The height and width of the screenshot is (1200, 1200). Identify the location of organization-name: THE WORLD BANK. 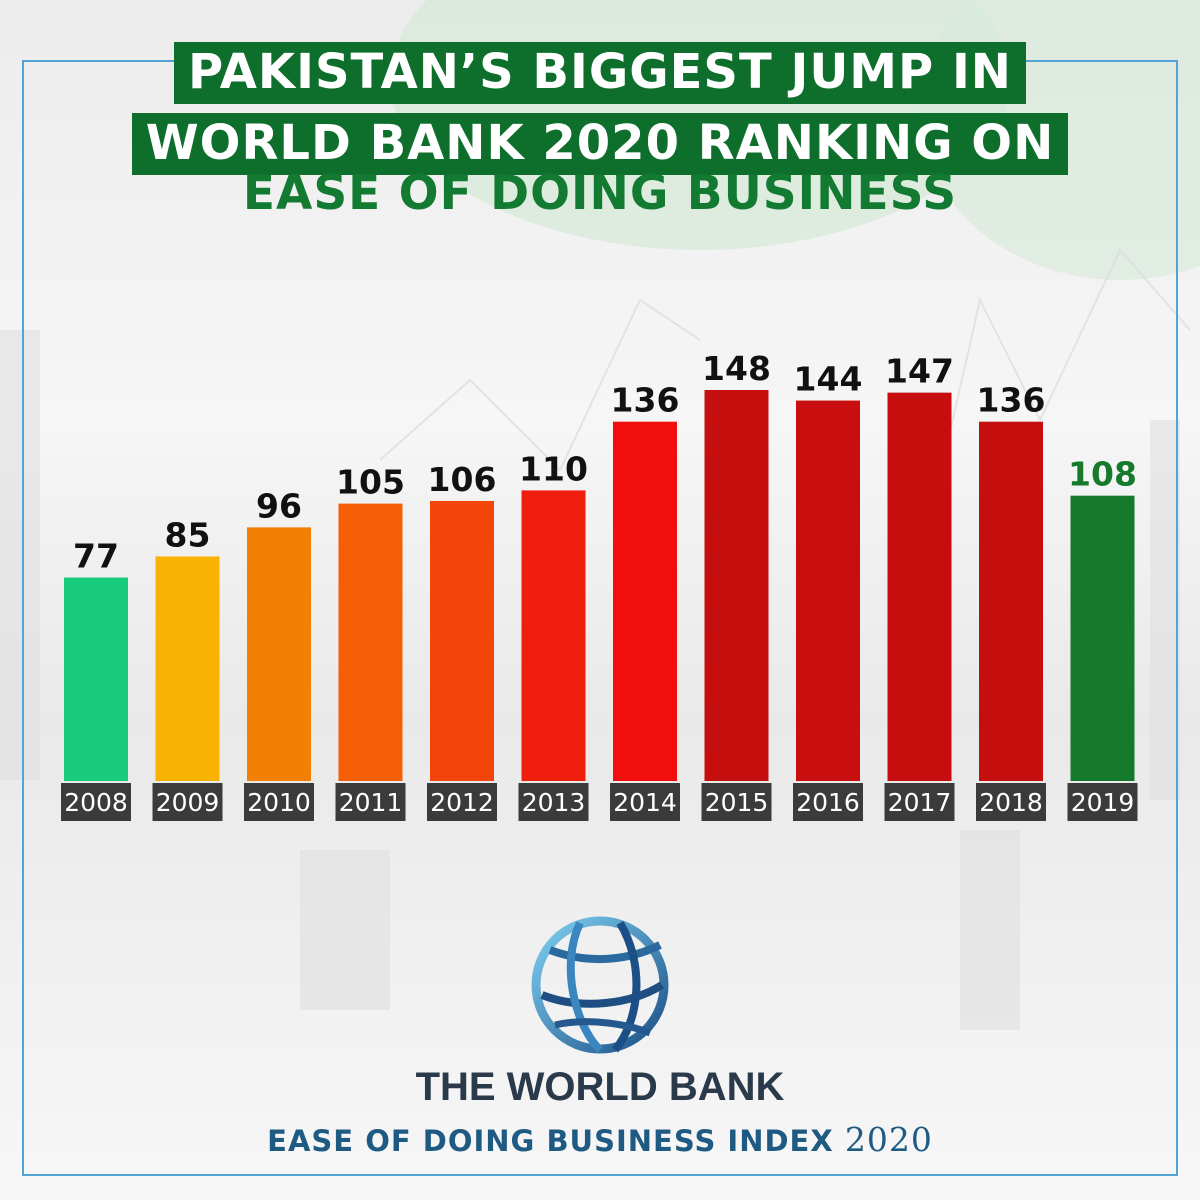
(600, 1087).